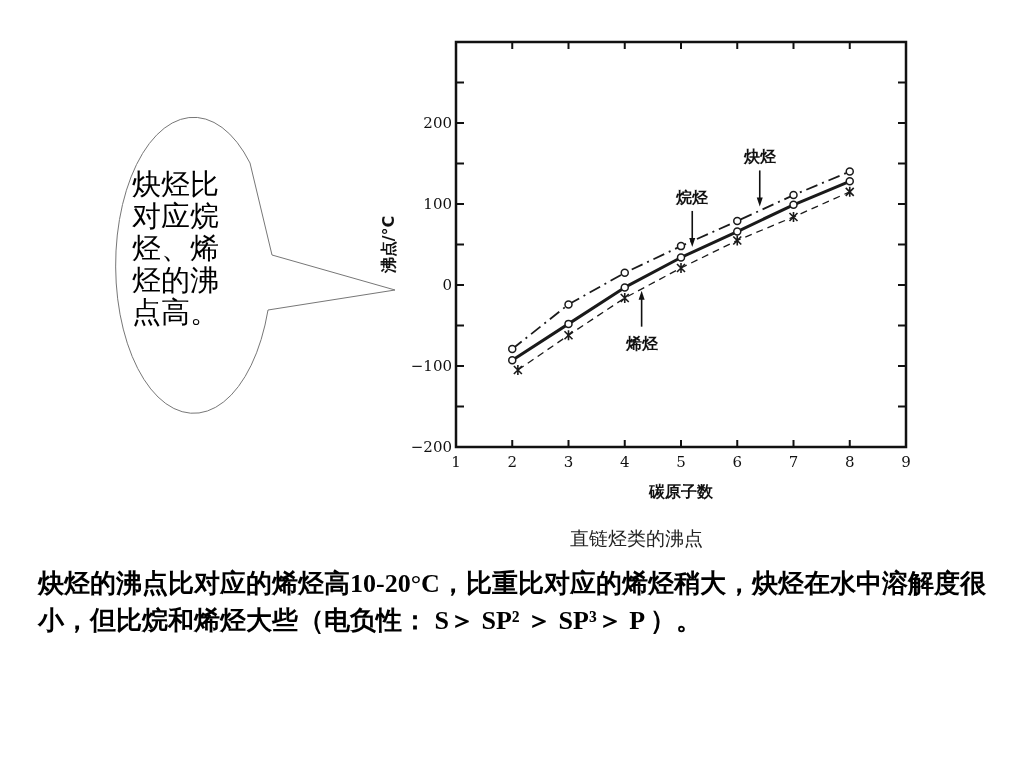 The width and height of the screenshot is (1024, 768). What do you see at coordinates (437, 123) in the screenshot?
I see `y-tick-label: 200` at bounding box center [437, 123].